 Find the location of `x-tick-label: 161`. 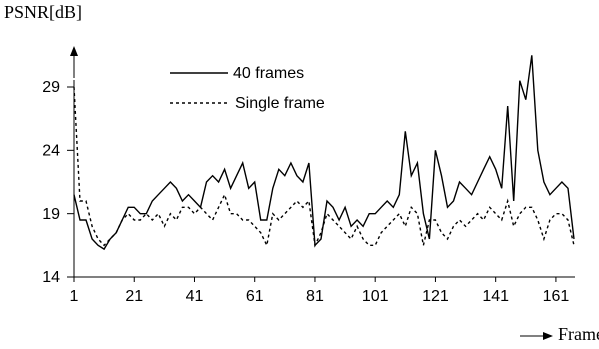

x-tick-label: 161 is located at coordinates (556, 296).